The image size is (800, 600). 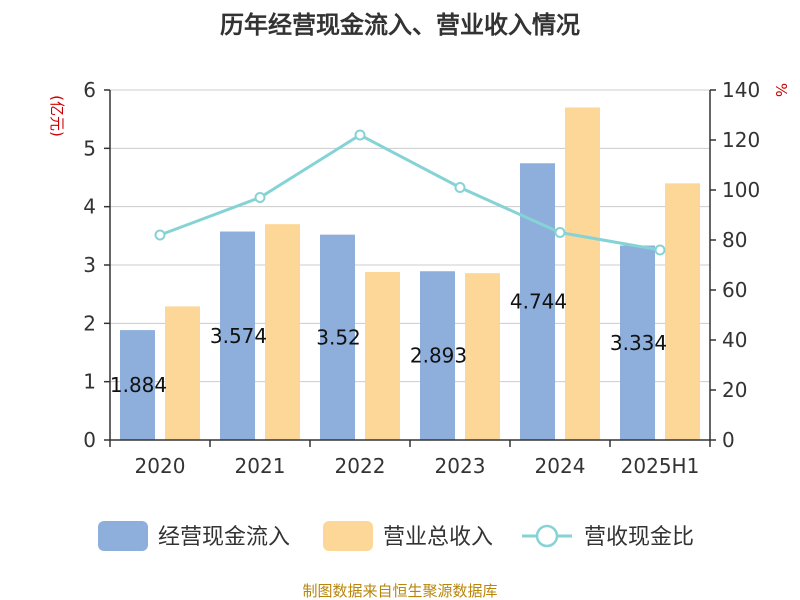 I want to click on left-tick-label: 2, so click(x=89, y=323).